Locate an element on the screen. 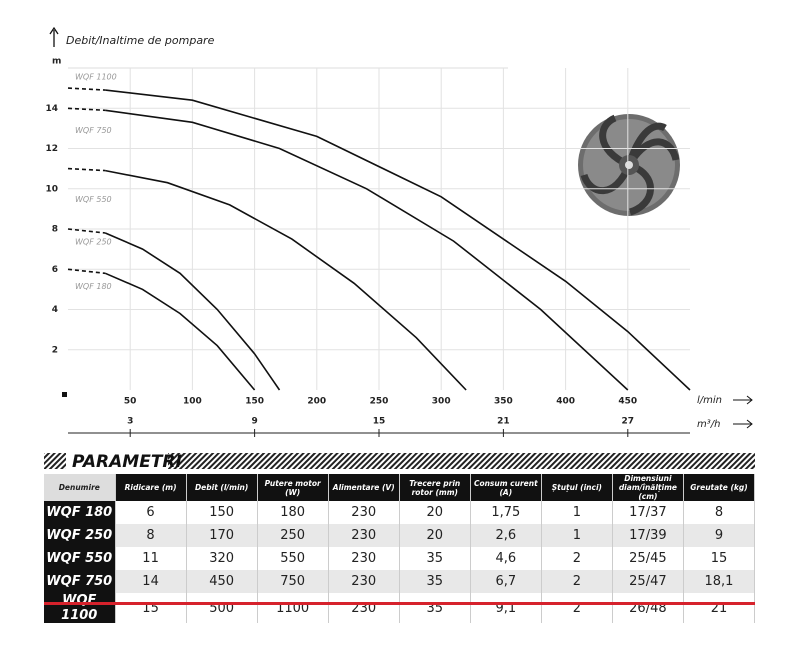  table-cell: 180 is located at coordinates (293, 512).